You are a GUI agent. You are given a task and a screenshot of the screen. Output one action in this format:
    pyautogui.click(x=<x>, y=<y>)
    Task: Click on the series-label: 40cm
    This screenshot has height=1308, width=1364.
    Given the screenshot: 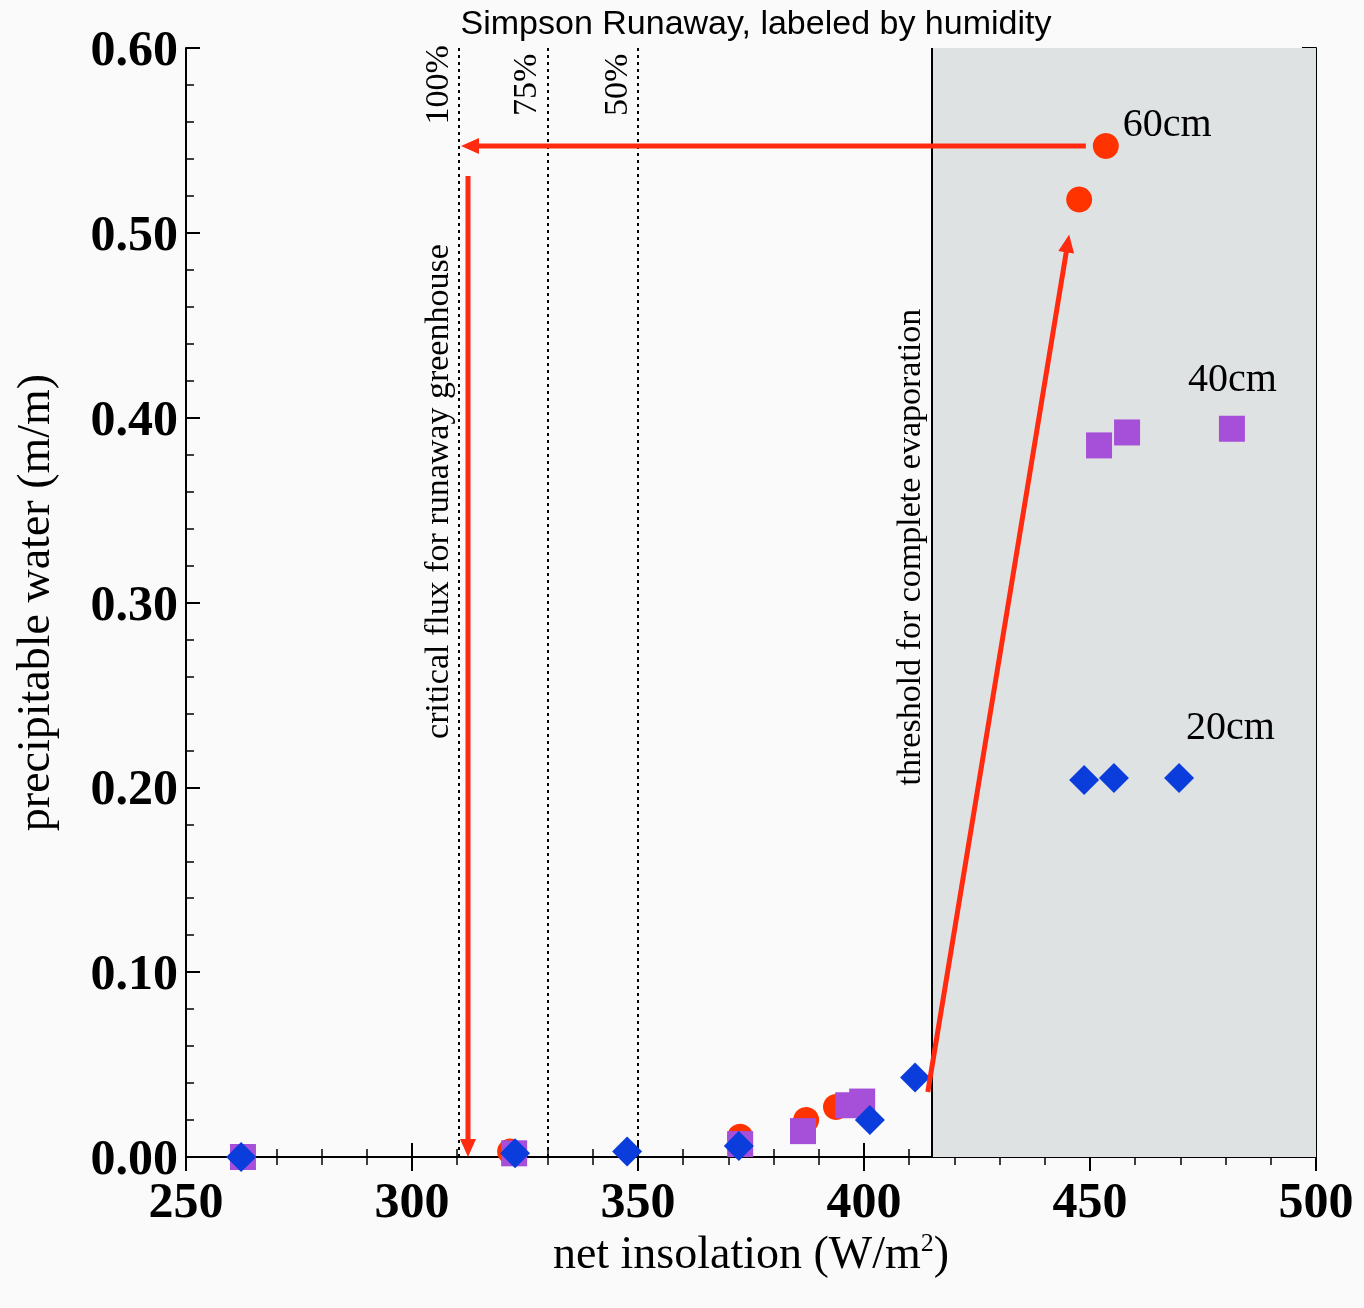 What is the action you would take?
    pyautogui.click(x=1232, y=378)
    